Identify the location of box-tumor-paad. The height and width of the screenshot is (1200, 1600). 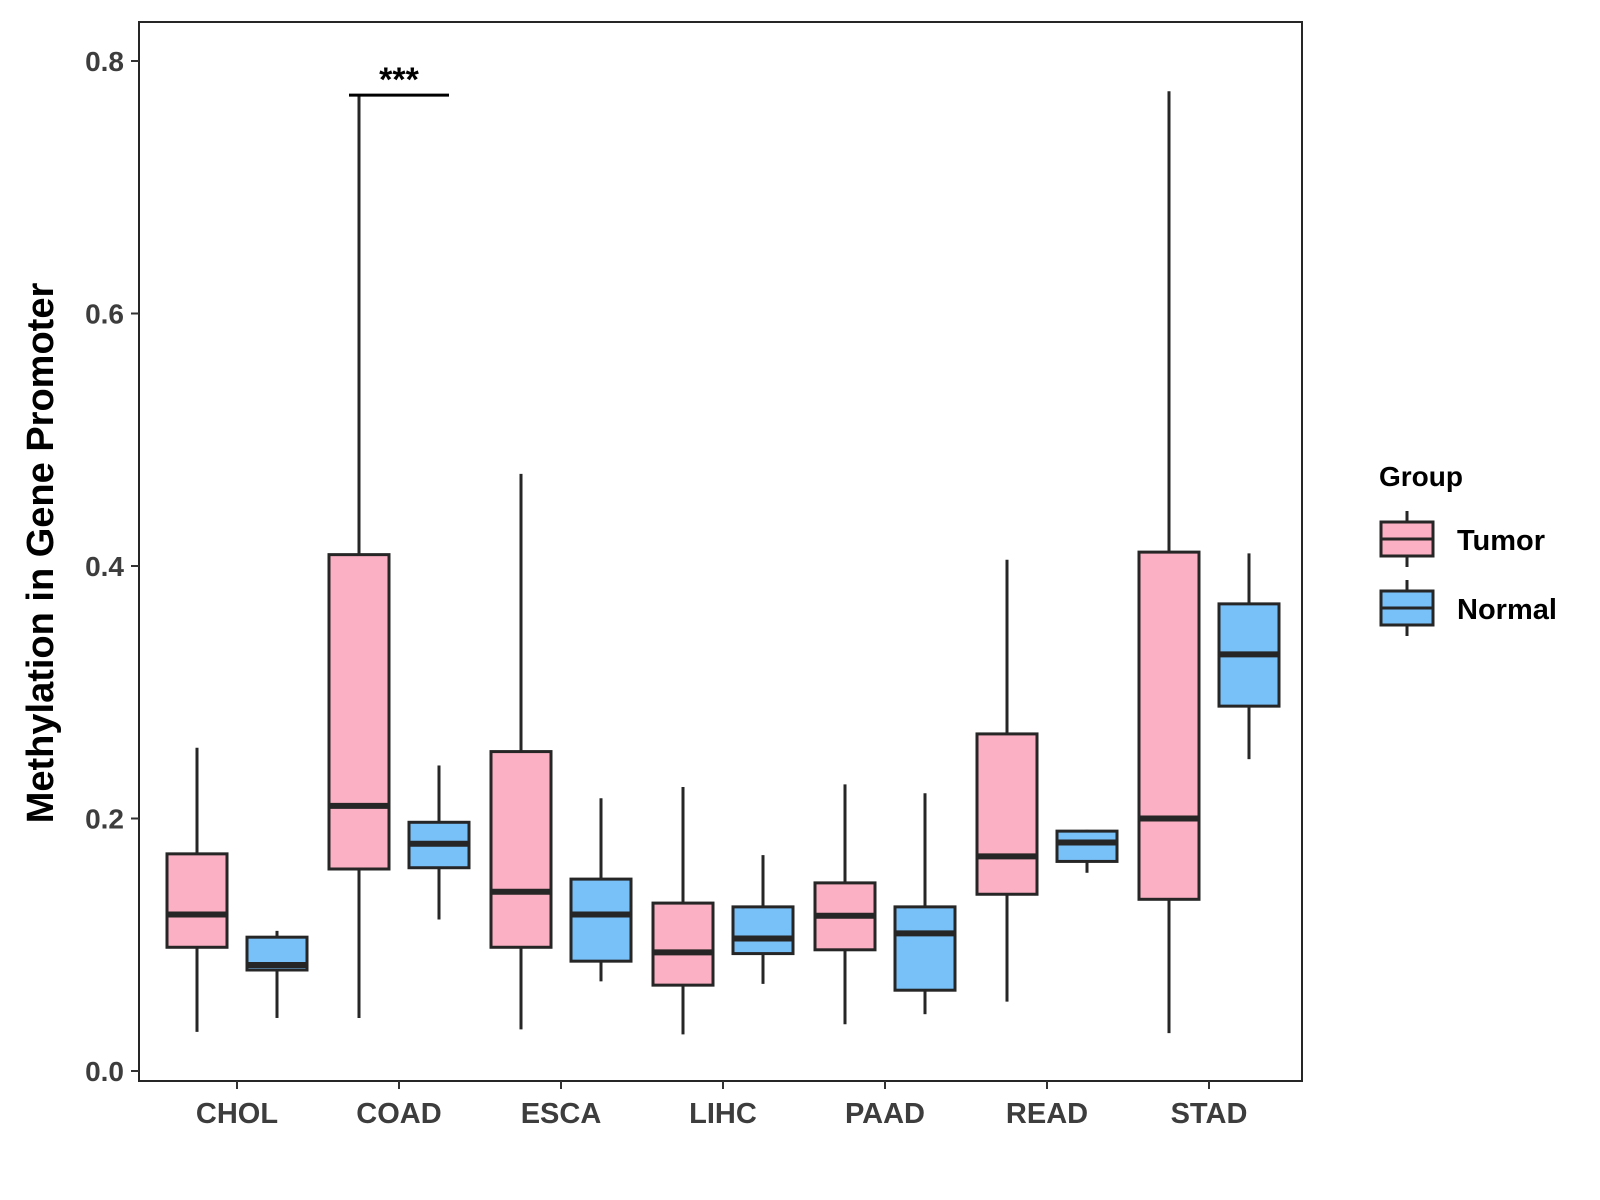
(845, 904).